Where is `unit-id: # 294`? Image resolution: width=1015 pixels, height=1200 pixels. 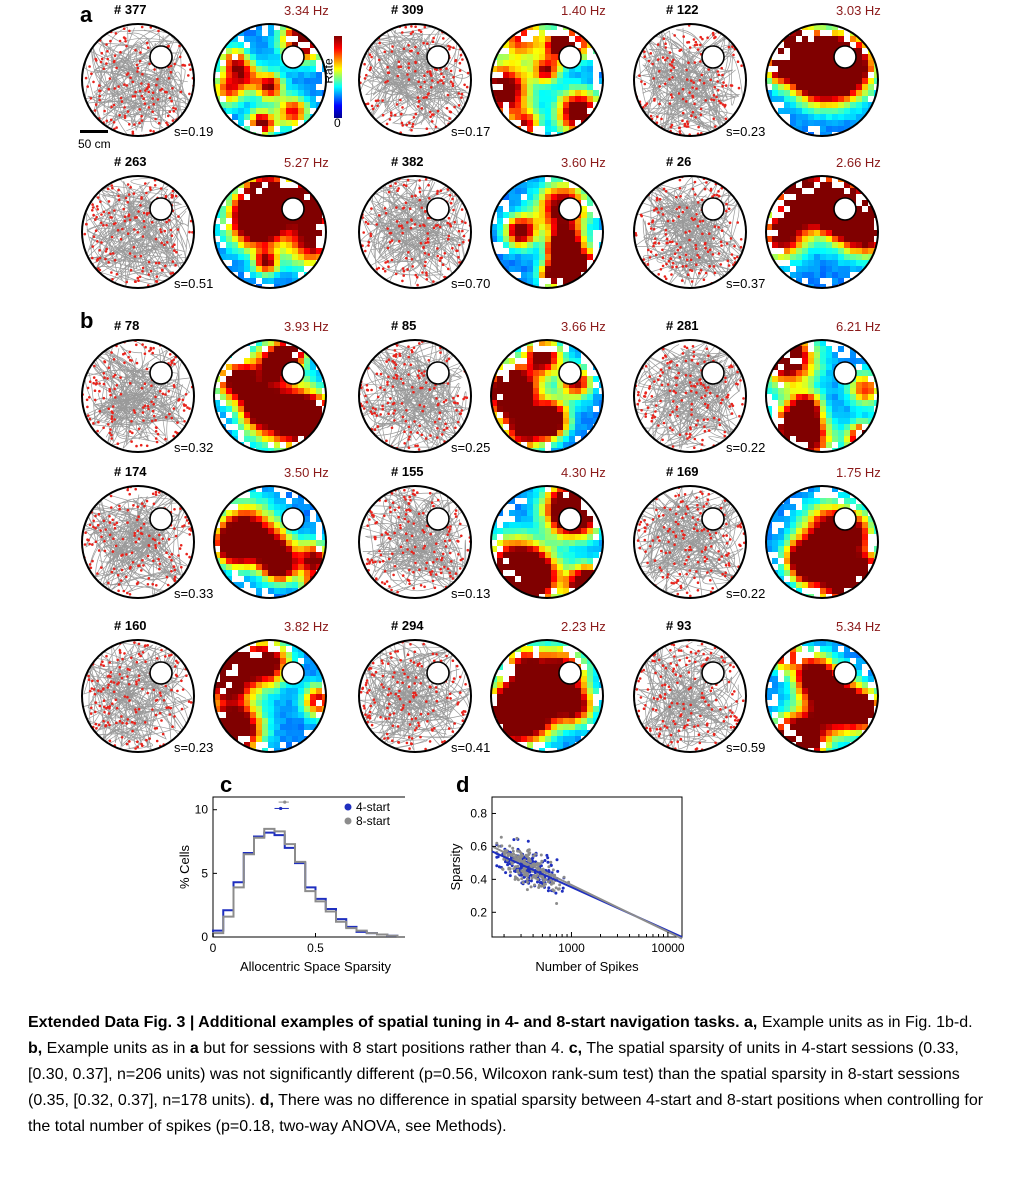 unit-id: # 294 is located at coordinates (407, 625).